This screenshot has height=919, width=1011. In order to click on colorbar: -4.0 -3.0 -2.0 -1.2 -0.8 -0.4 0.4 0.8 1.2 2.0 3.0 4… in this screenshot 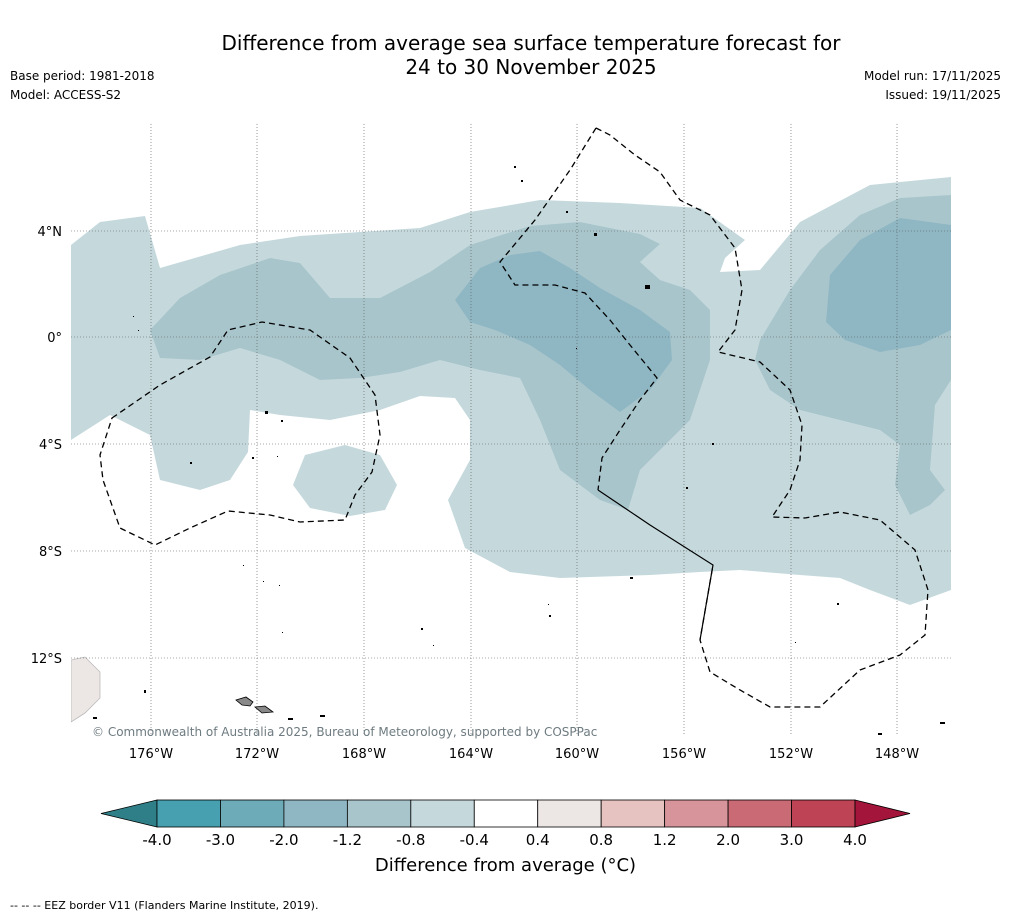, I will do `click(505, 824)`.